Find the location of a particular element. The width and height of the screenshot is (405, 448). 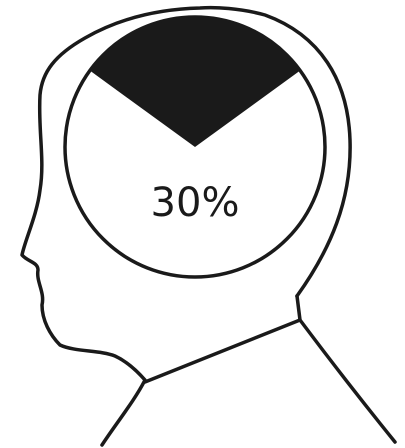

neck-back is located at coordinates (346, 369).